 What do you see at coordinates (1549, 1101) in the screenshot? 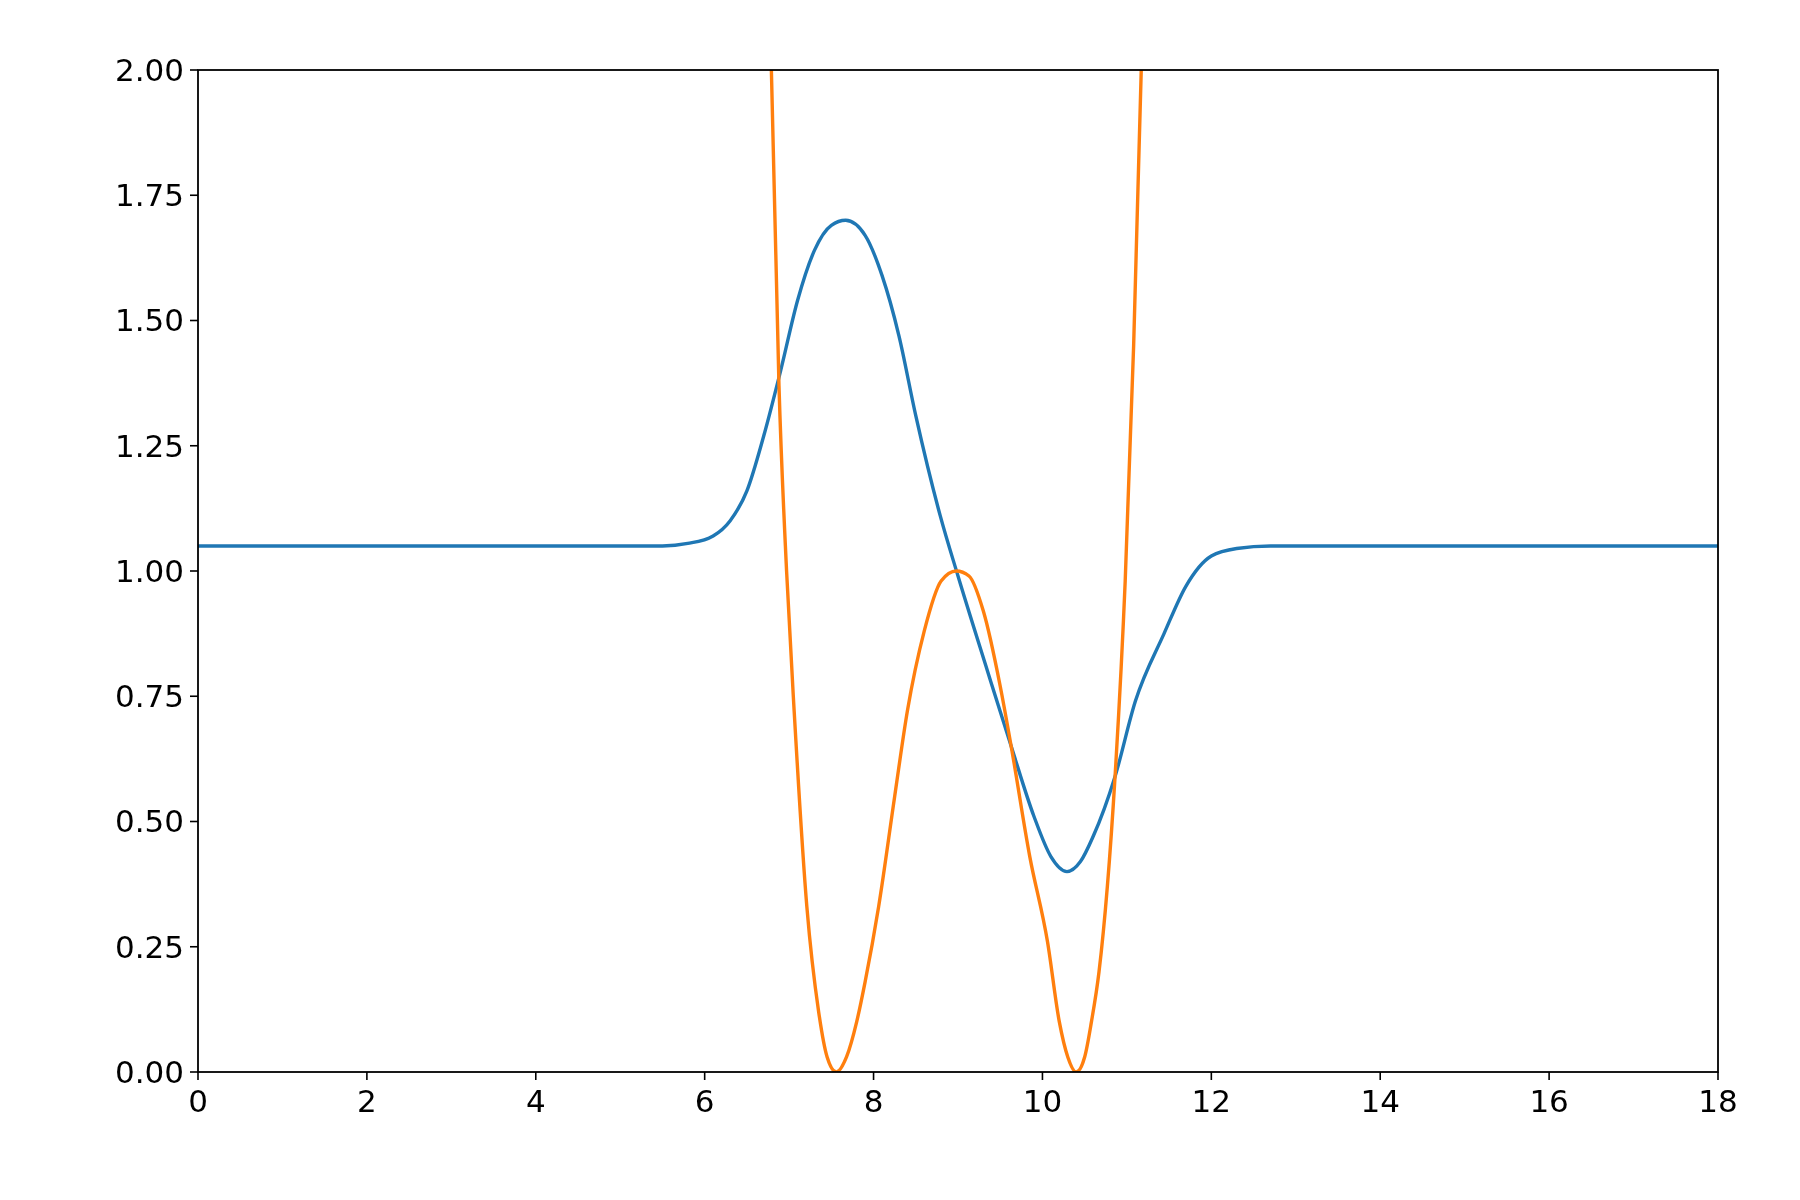
I see `x-tick-label: 16` at bounding box center [1549, 1101].